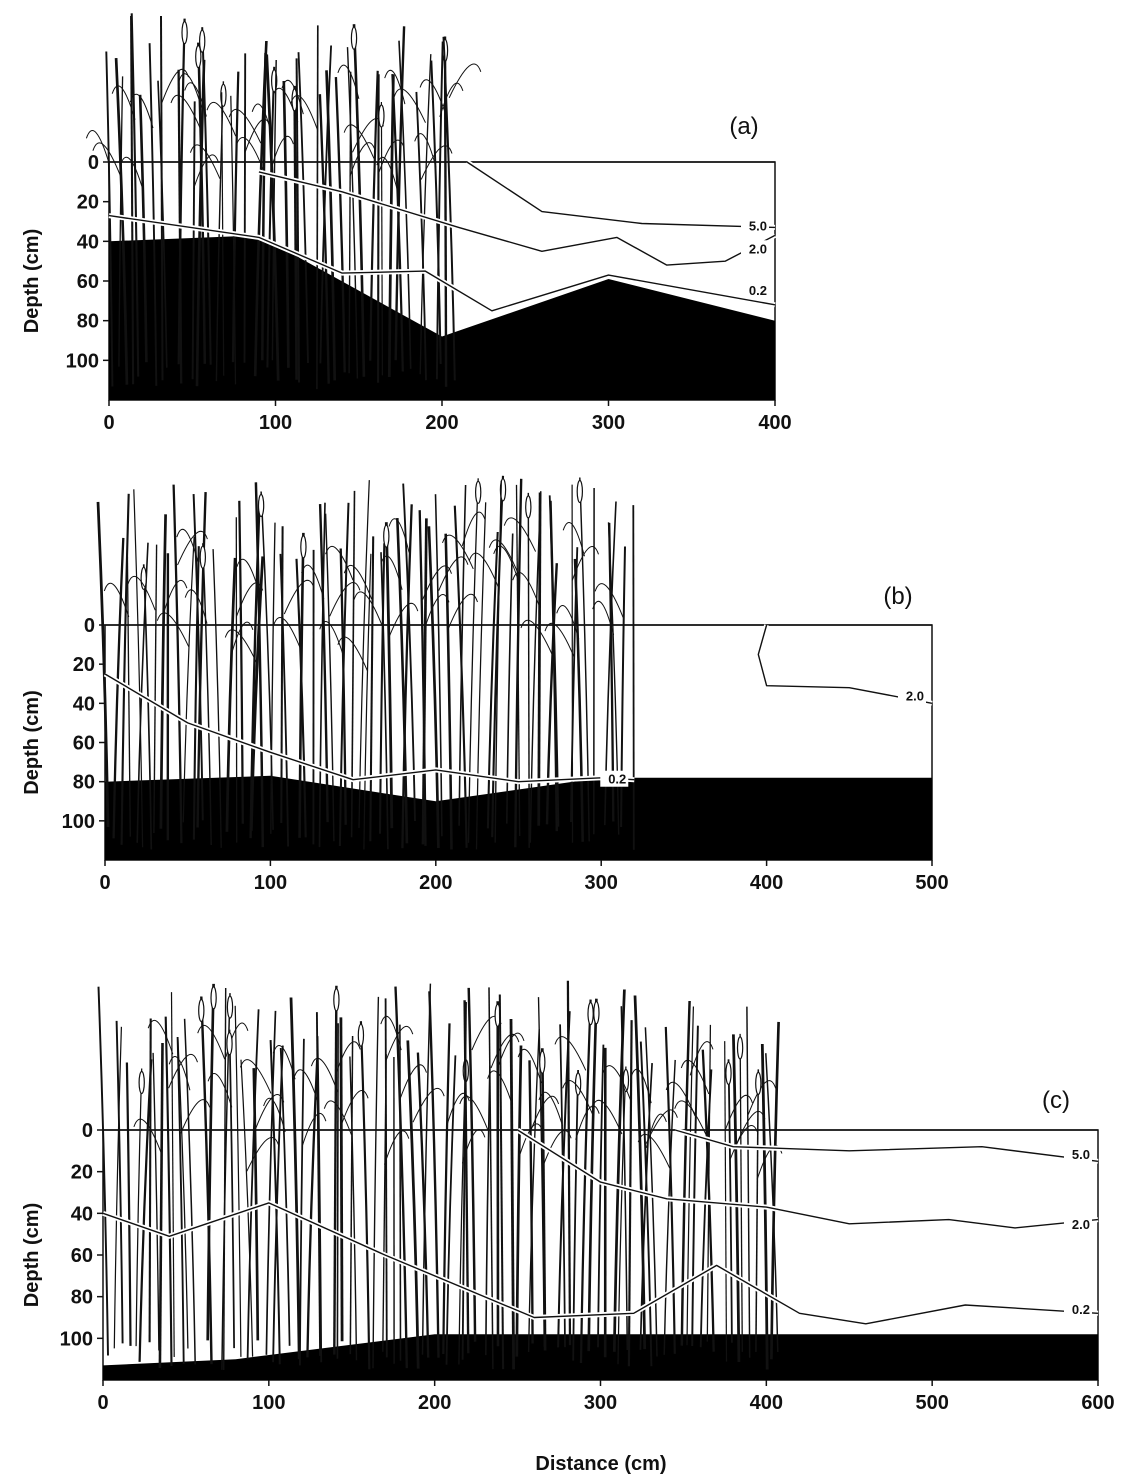 Image resolution: width=1123 pixels, height=1480 pixels. Describe the element at coordinates (758, 248) in the screenshot. I see `contour-label: 2.0` at that location.